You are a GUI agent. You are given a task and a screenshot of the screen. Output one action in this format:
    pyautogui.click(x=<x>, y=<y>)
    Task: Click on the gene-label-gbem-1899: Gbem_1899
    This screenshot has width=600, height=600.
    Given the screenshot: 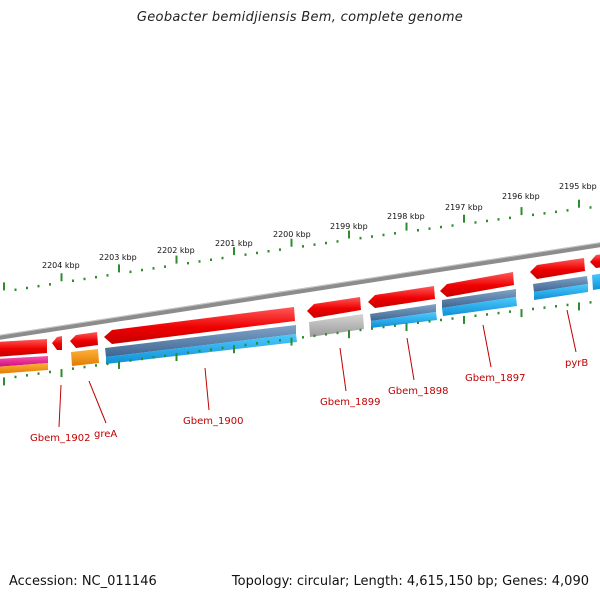 What is the action you would take?
    pyautogui.click(x=350, y=402)
    